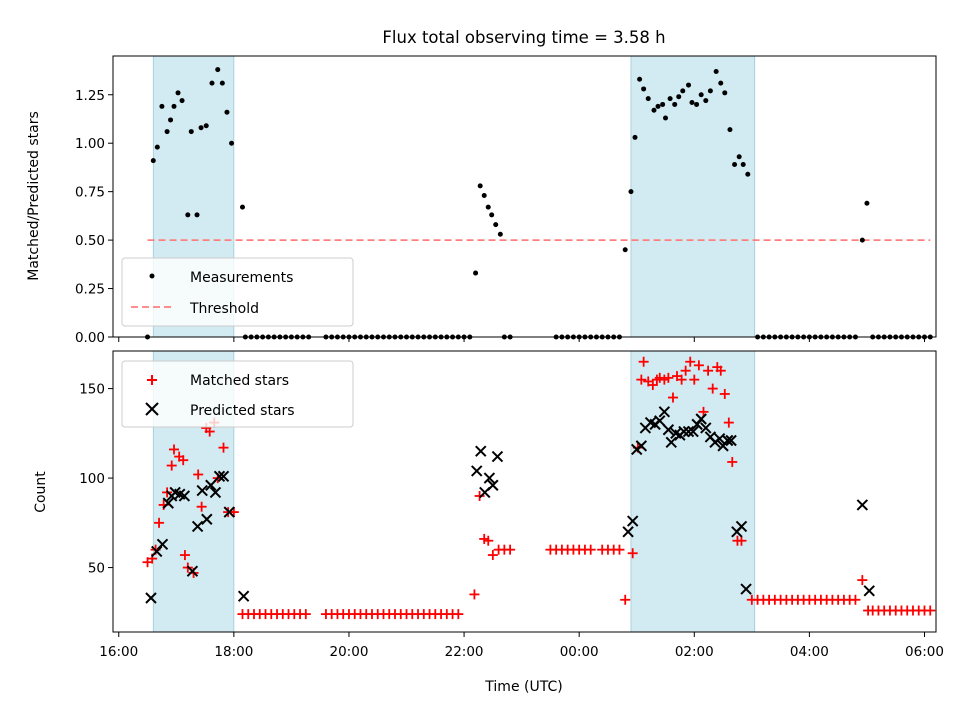 This screenshot has width=960, height=724. I want to click on chart-title: Flux total observing time = 3.58 h, so click(523, 37).